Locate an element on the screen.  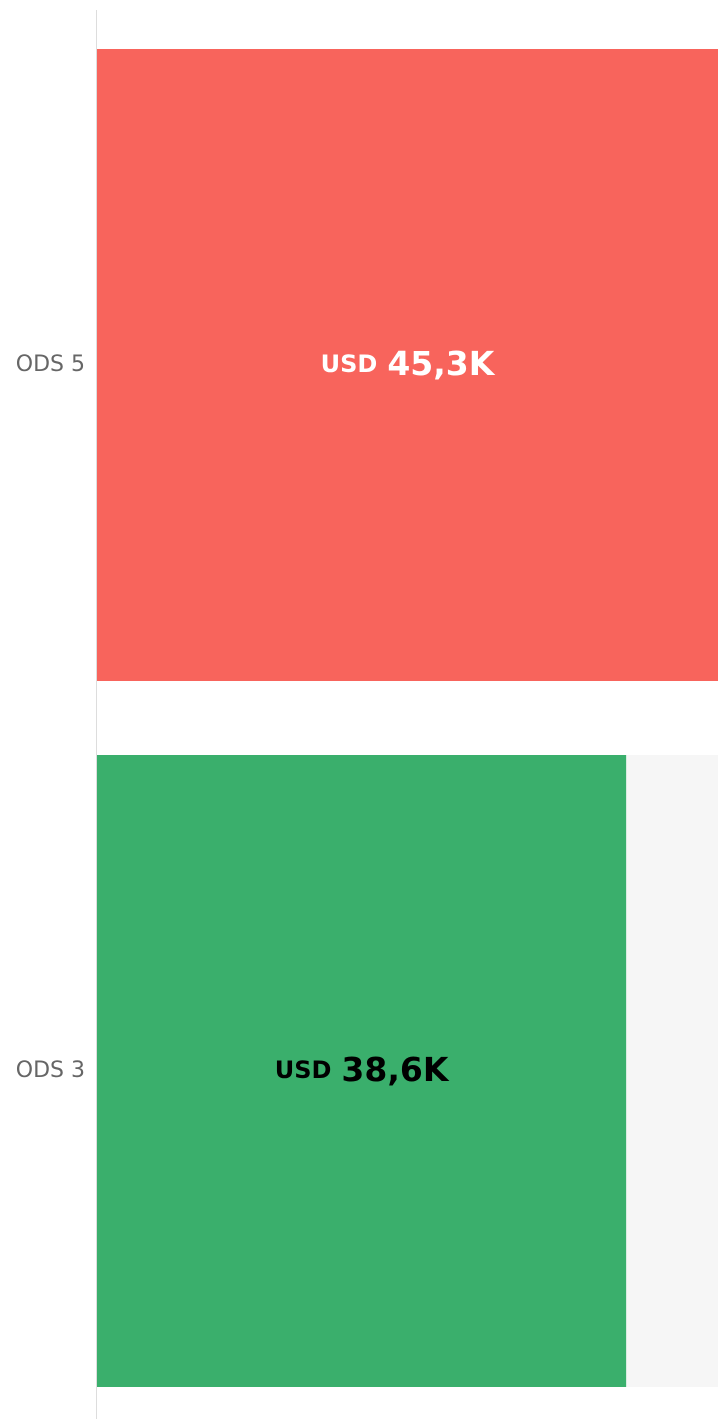
y-tick-label: ODS 5 is located at coordinates (50, 364).